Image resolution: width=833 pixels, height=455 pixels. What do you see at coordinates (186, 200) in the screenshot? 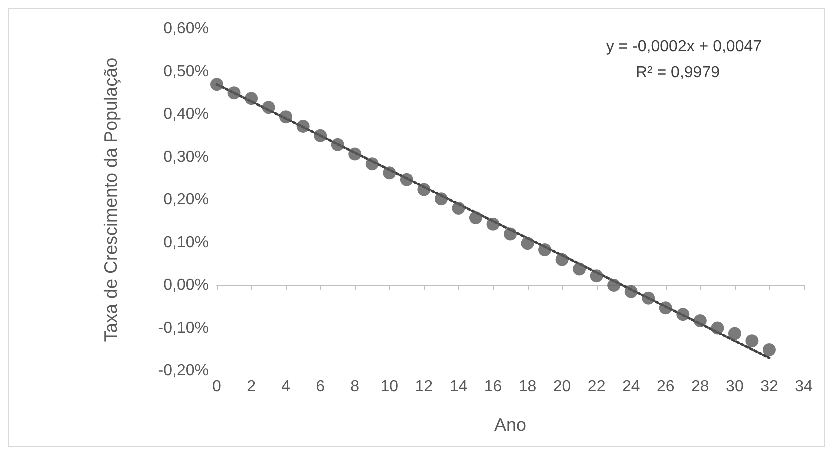
I see `y-tick-label: 0,20%` at bounding box center [186, 200].